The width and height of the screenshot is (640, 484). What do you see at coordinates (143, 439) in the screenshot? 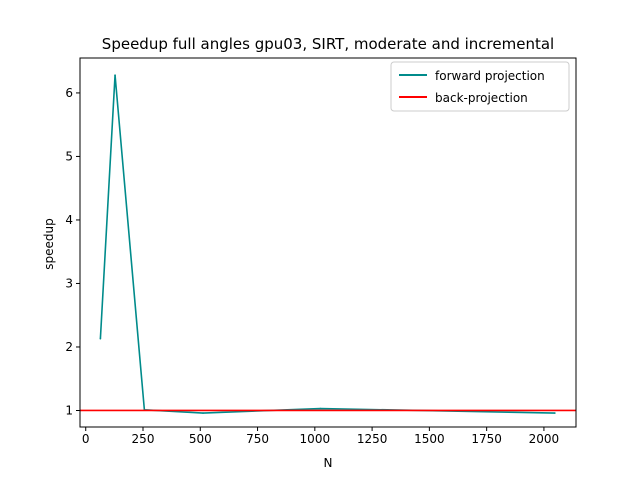
I see `x-tick-label: 250` at bounding box center [143, 439].